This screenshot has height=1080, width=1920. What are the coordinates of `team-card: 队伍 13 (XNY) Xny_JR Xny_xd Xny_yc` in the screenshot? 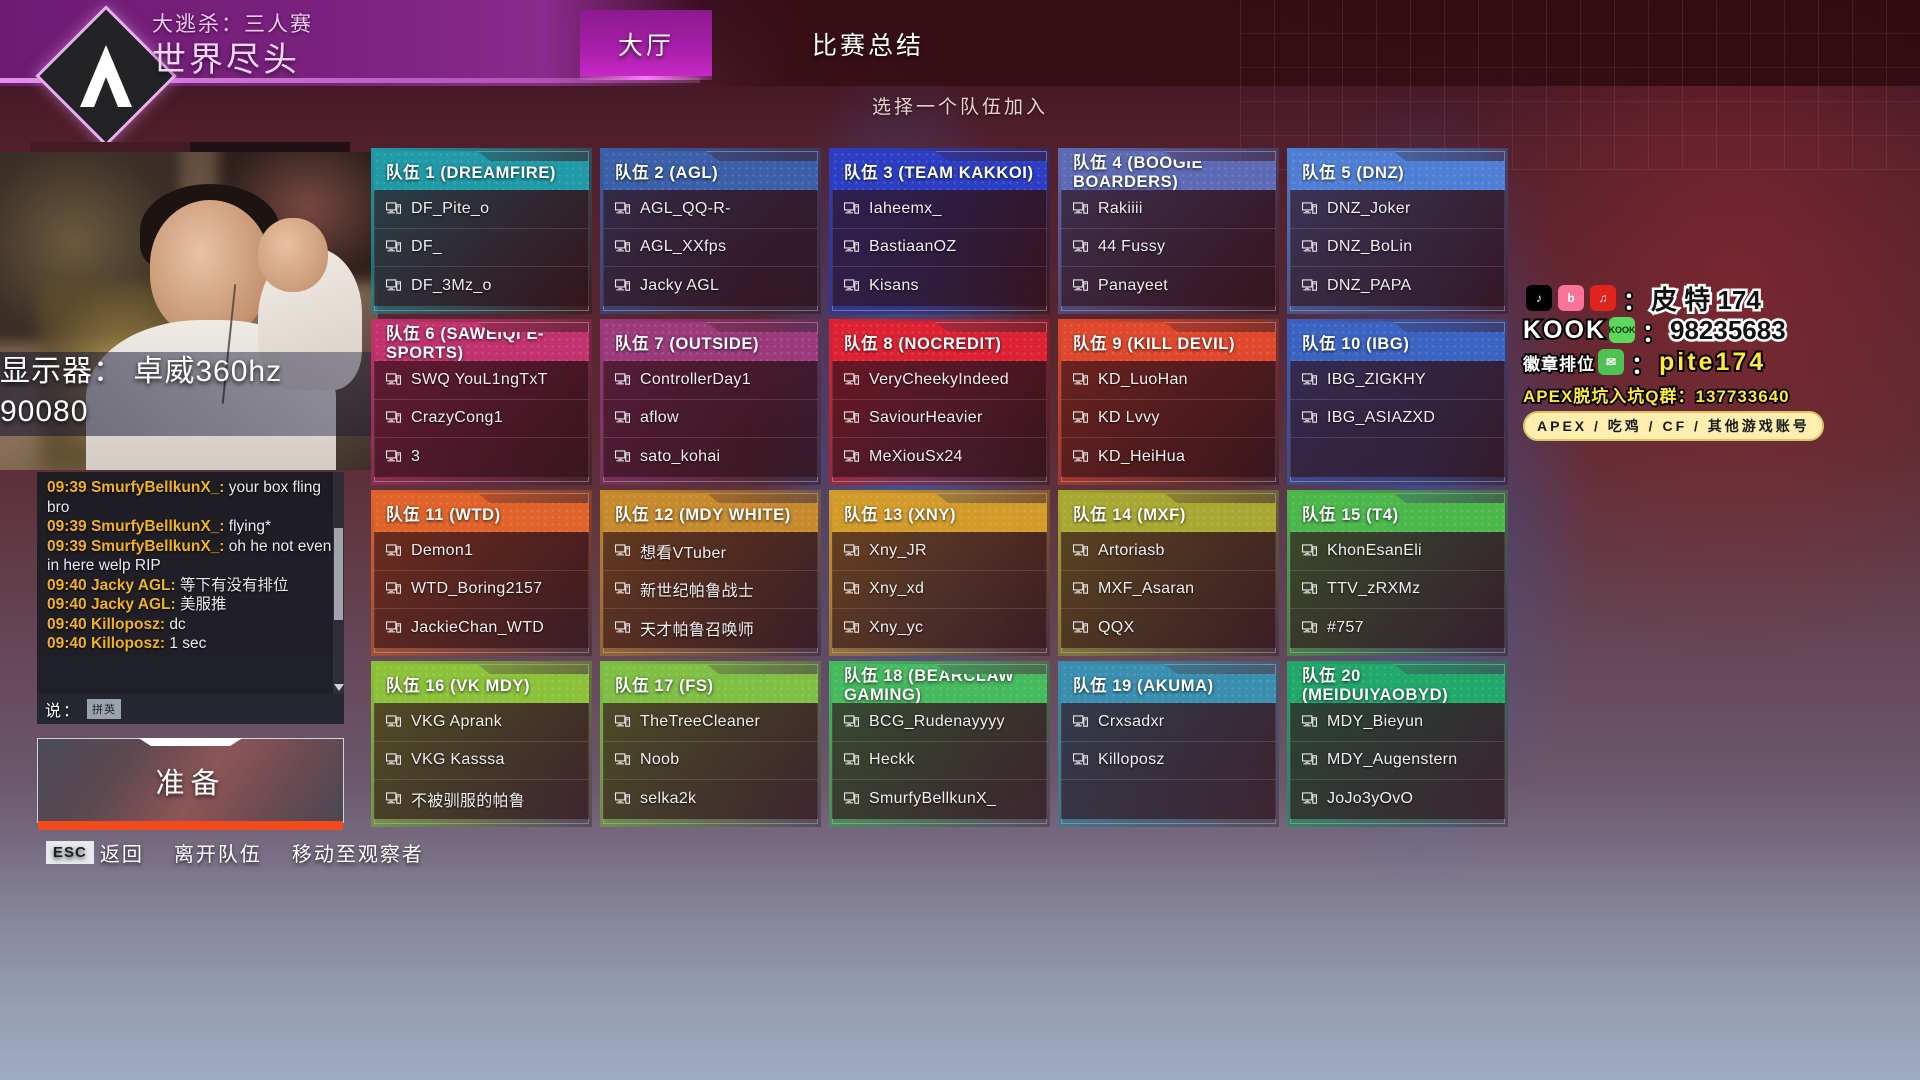 It's located at (939, 573).